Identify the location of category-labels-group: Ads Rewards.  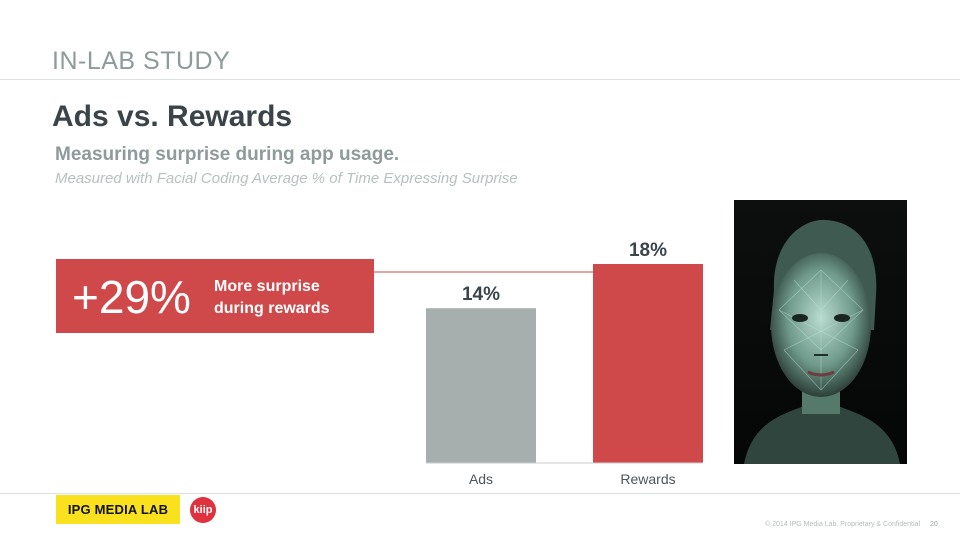
(572, 479).